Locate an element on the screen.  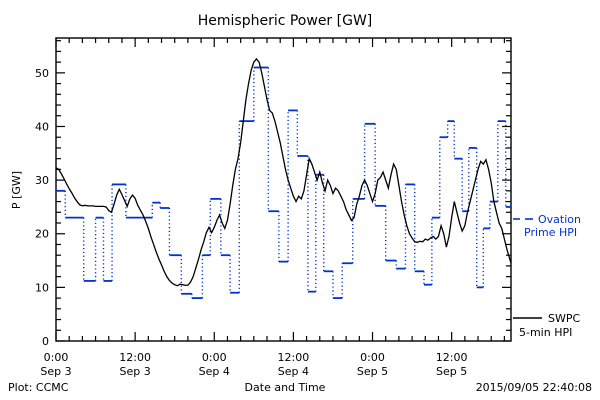
footer-timestamp: 2015/09/05 22:40:08 is located at coordinates (534, 387).